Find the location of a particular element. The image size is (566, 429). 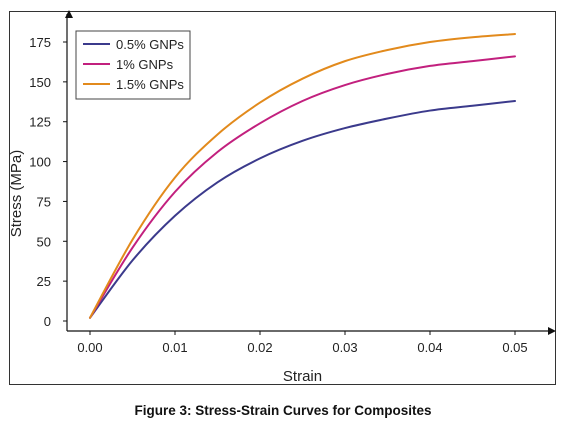

y-tick-label: 50 is located at coordinates (44, 241).